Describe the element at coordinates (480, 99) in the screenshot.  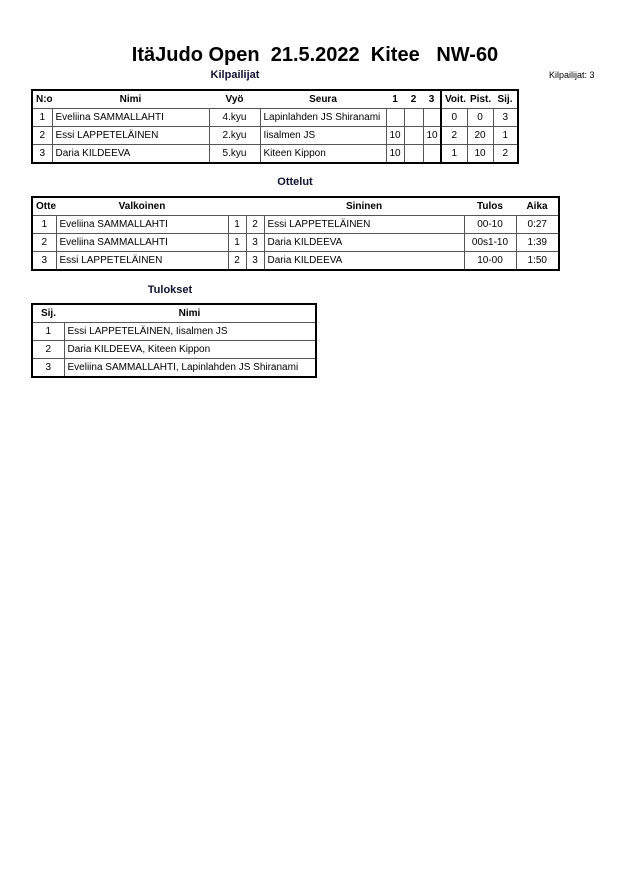
I see `column-header: Pist.` at that location.